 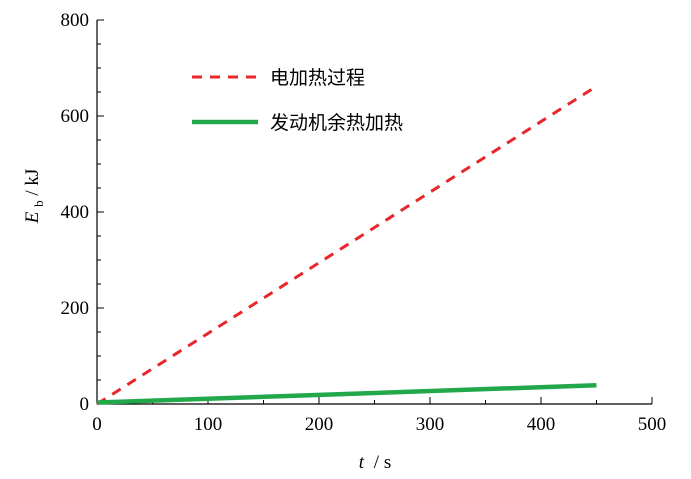 What do you see at coordinates (208, 424) in the screenshot?
I see `x-tick-label: 100` at bounding box center [208, 424].